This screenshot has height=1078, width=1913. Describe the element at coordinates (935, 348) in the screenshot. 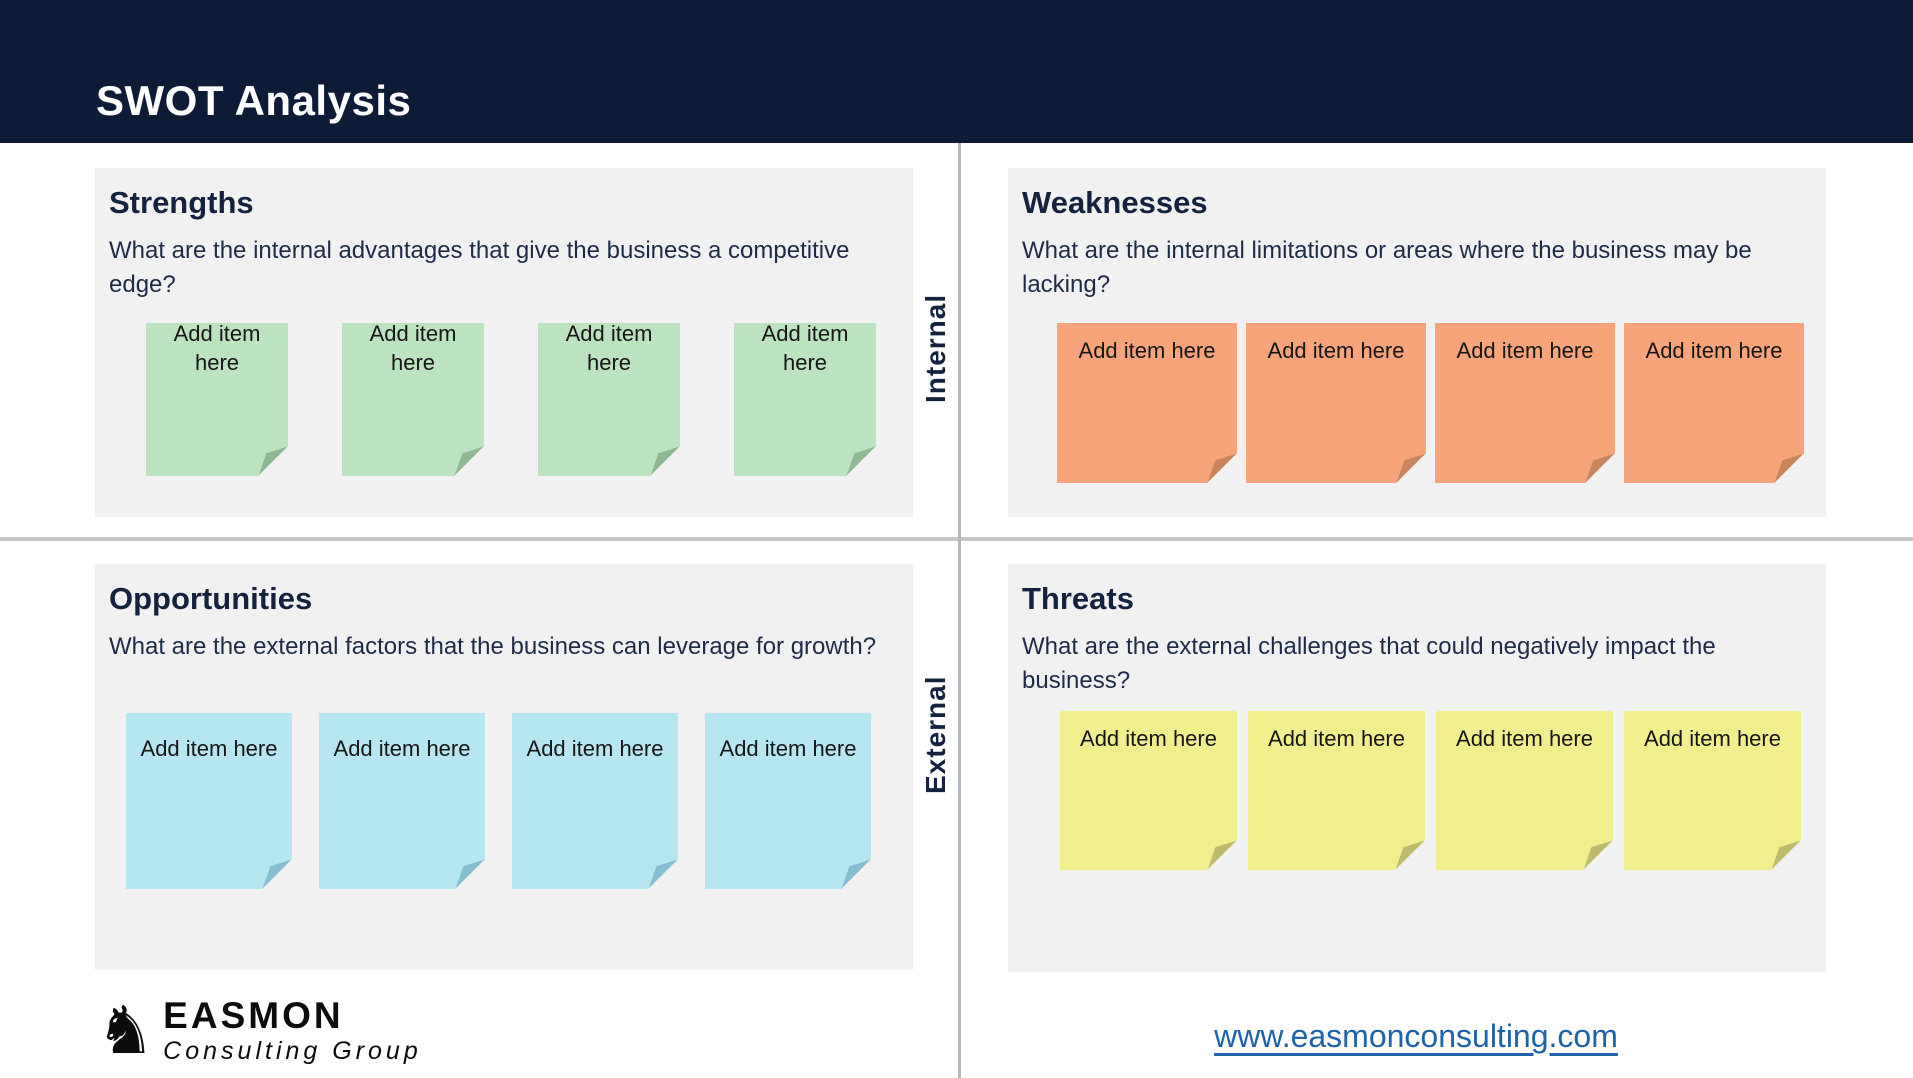

I see `internal-axis-label: Internal` at that location.